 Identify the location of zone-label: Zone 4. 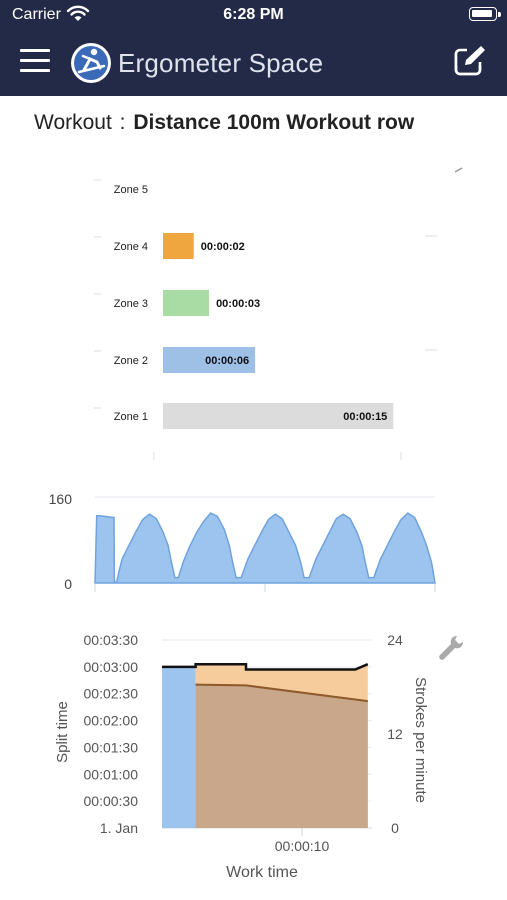
(131, 247).